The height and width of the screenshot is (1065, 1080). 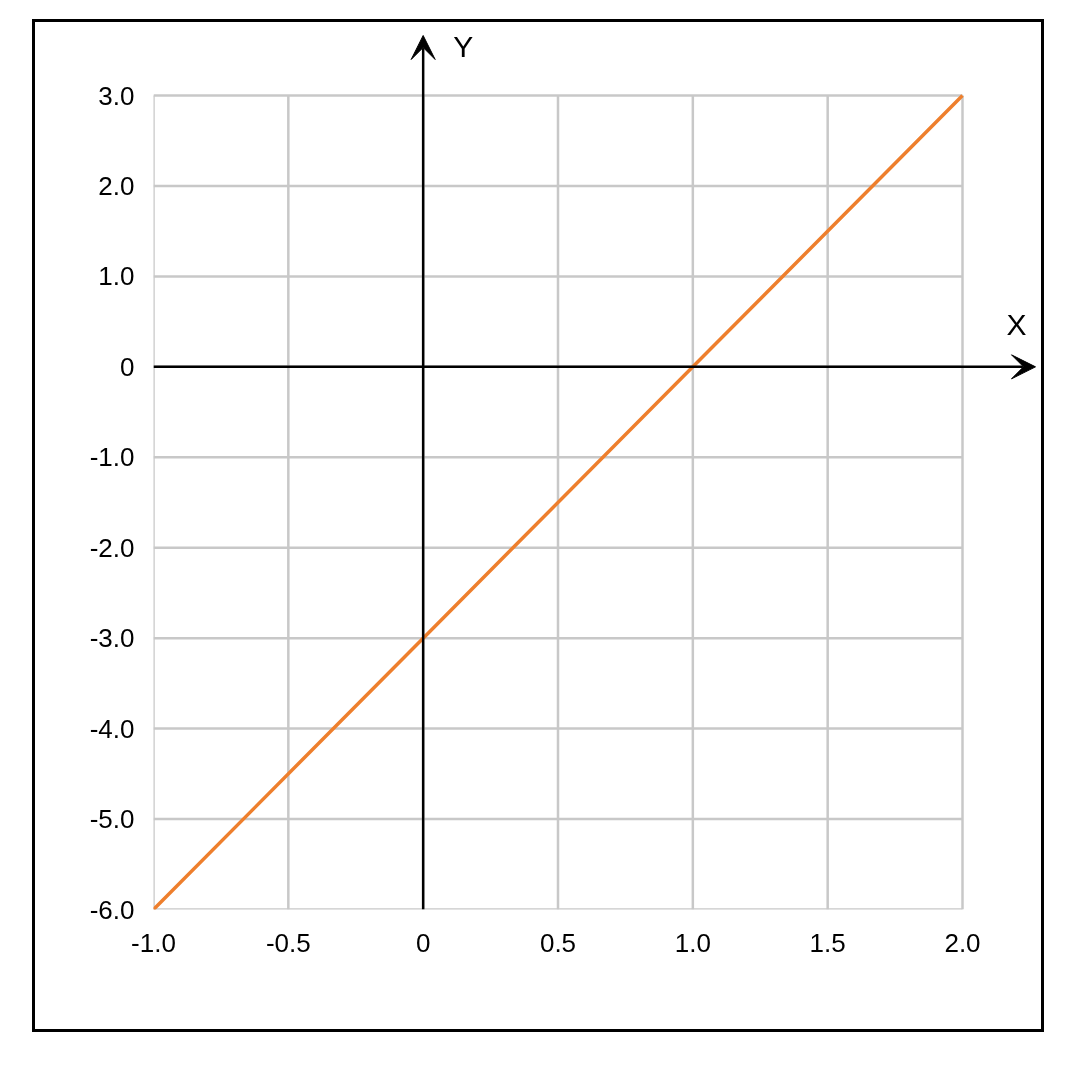 I want to click on x-tick-label: -0.5, so click(x=288, y=942).